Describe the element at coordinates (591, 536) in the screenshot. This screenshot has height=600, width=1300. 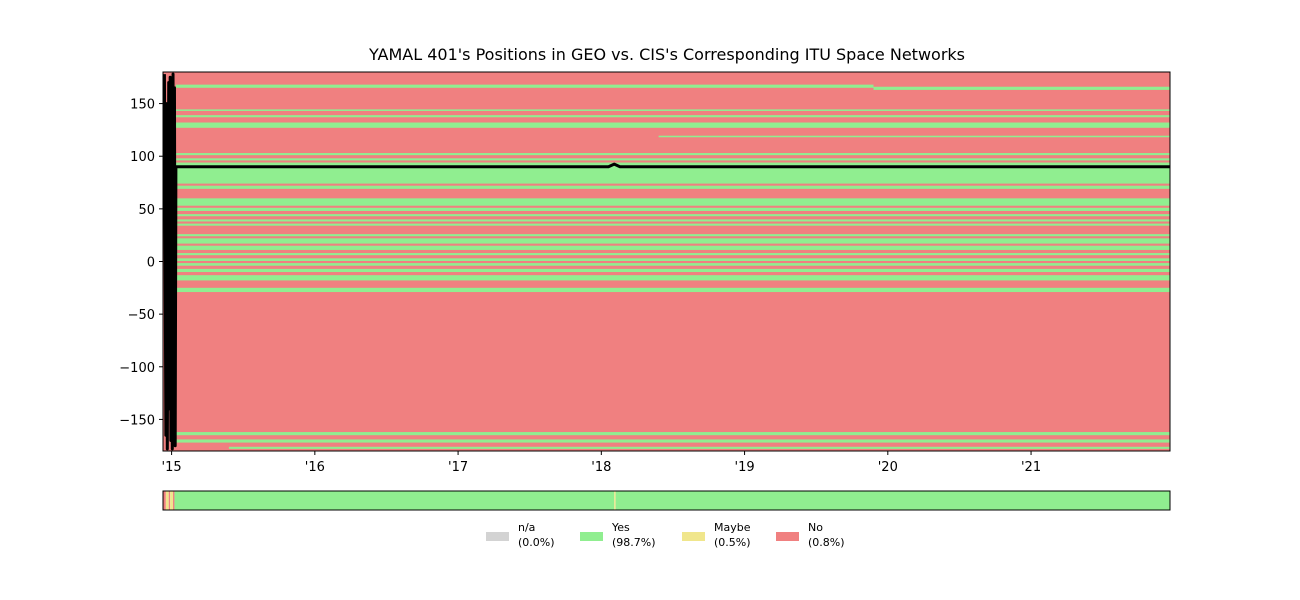
I see `legend-swatch-yes` at that location.